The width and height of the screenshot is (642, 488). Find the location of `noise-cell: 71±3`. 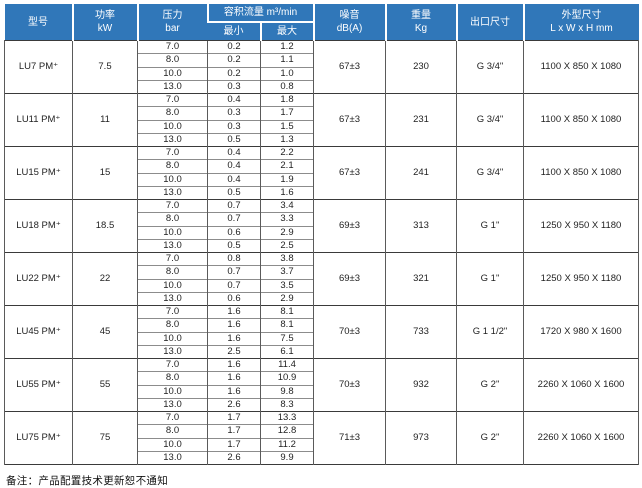

noise-cell: 71±3 is located at coordinates (349, 438).